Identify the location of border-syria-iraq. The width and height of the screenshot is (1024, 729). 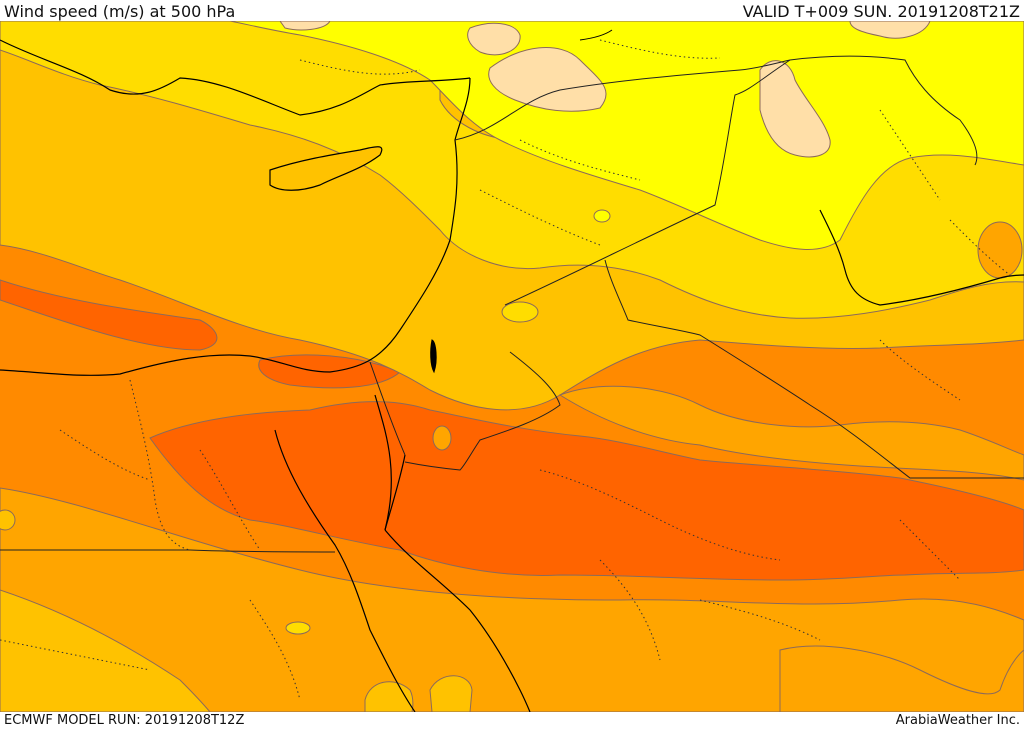
(622, 100).